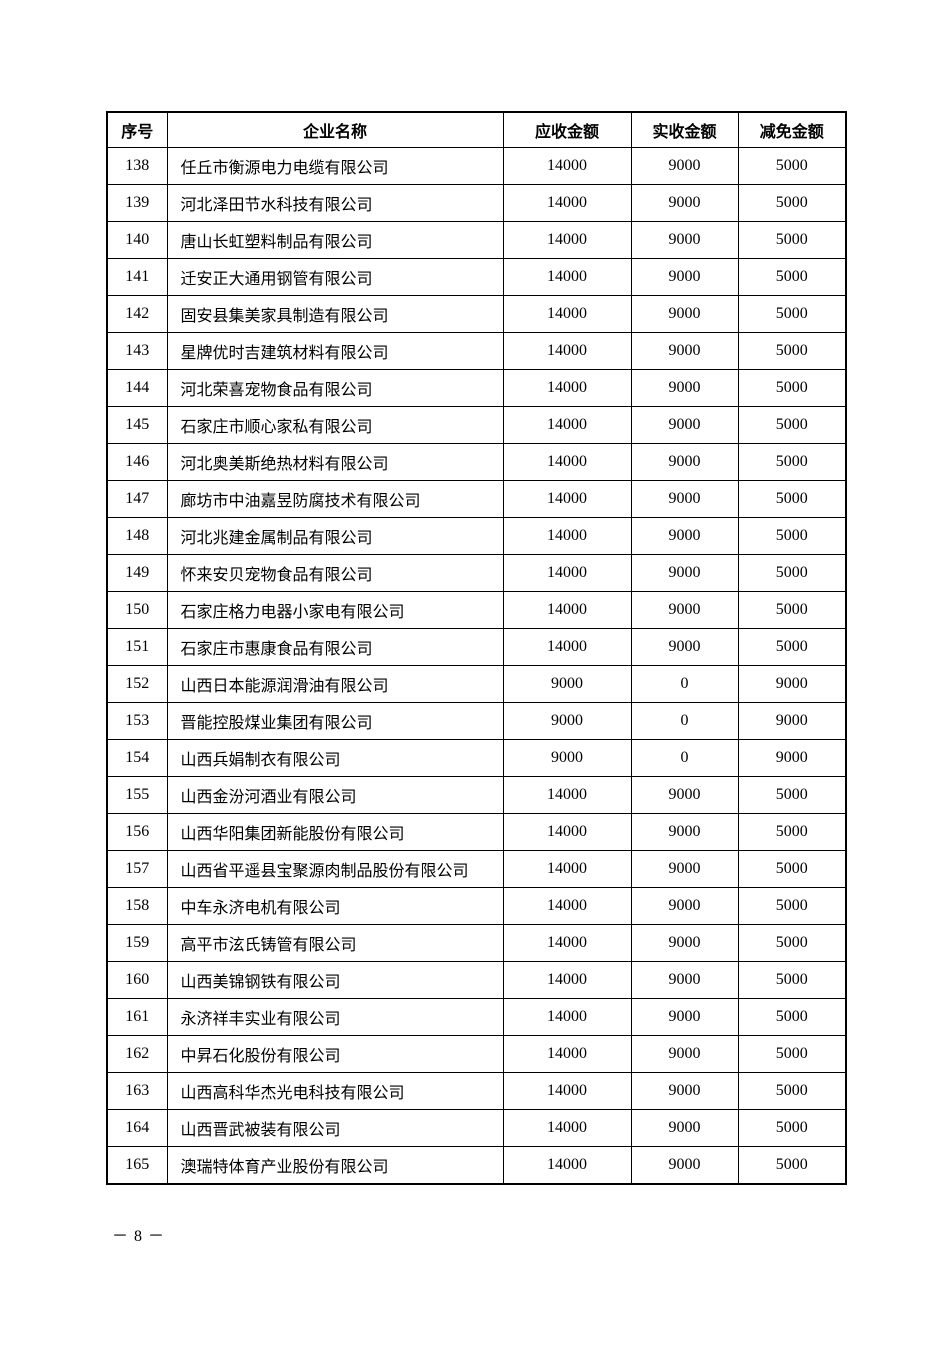  I want to click on table-row: 143 星牌优时吉建筑材料有限公司 14000 9000 5000, so click(476, 351).